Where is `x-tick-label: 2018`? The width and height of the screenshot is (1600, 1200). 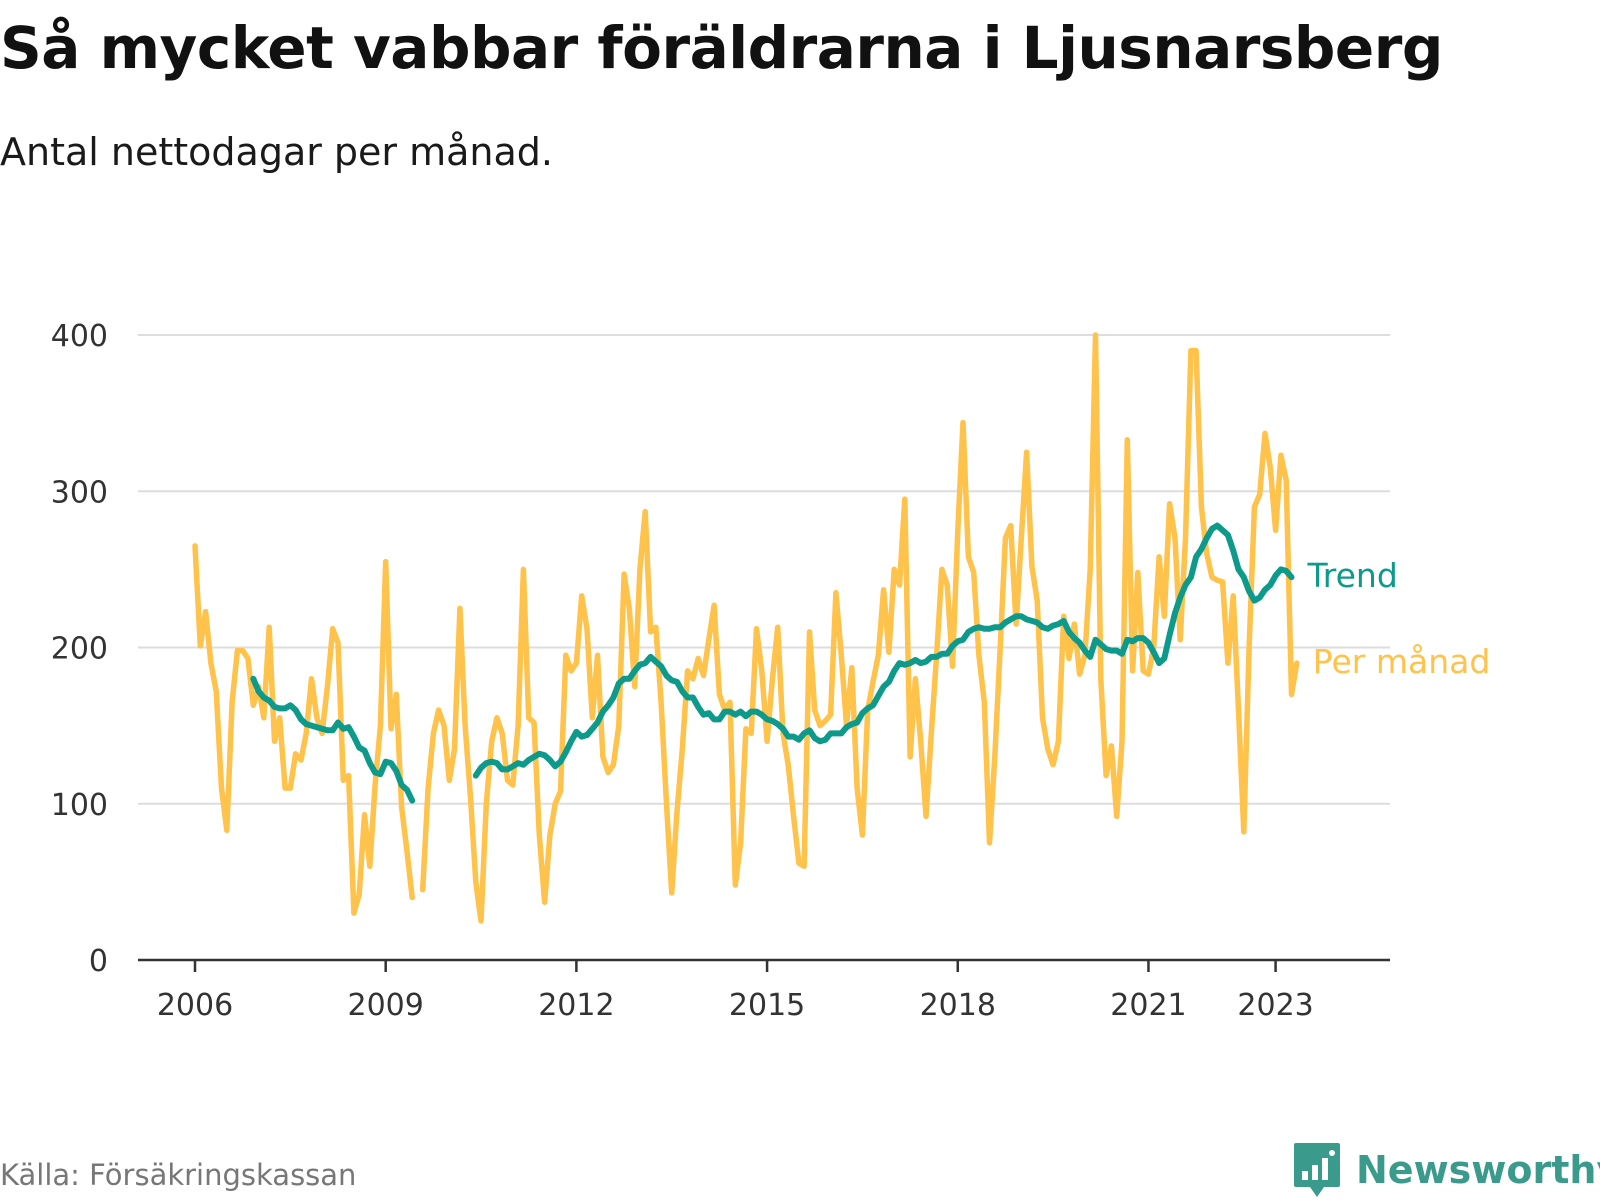 x-tick-label: 2018 is located at coordinates (958, 1005).